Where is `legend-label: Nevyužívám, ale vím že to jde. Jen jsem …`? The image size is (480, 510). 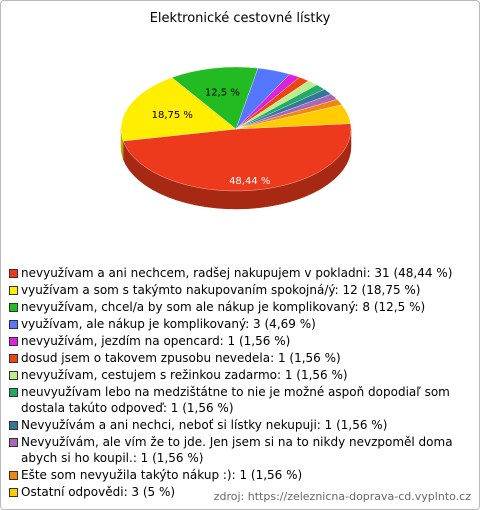
legend-label: Nevyužívám, ale vím že to jde. Jen jsem … is located at coordinates (237, 450).